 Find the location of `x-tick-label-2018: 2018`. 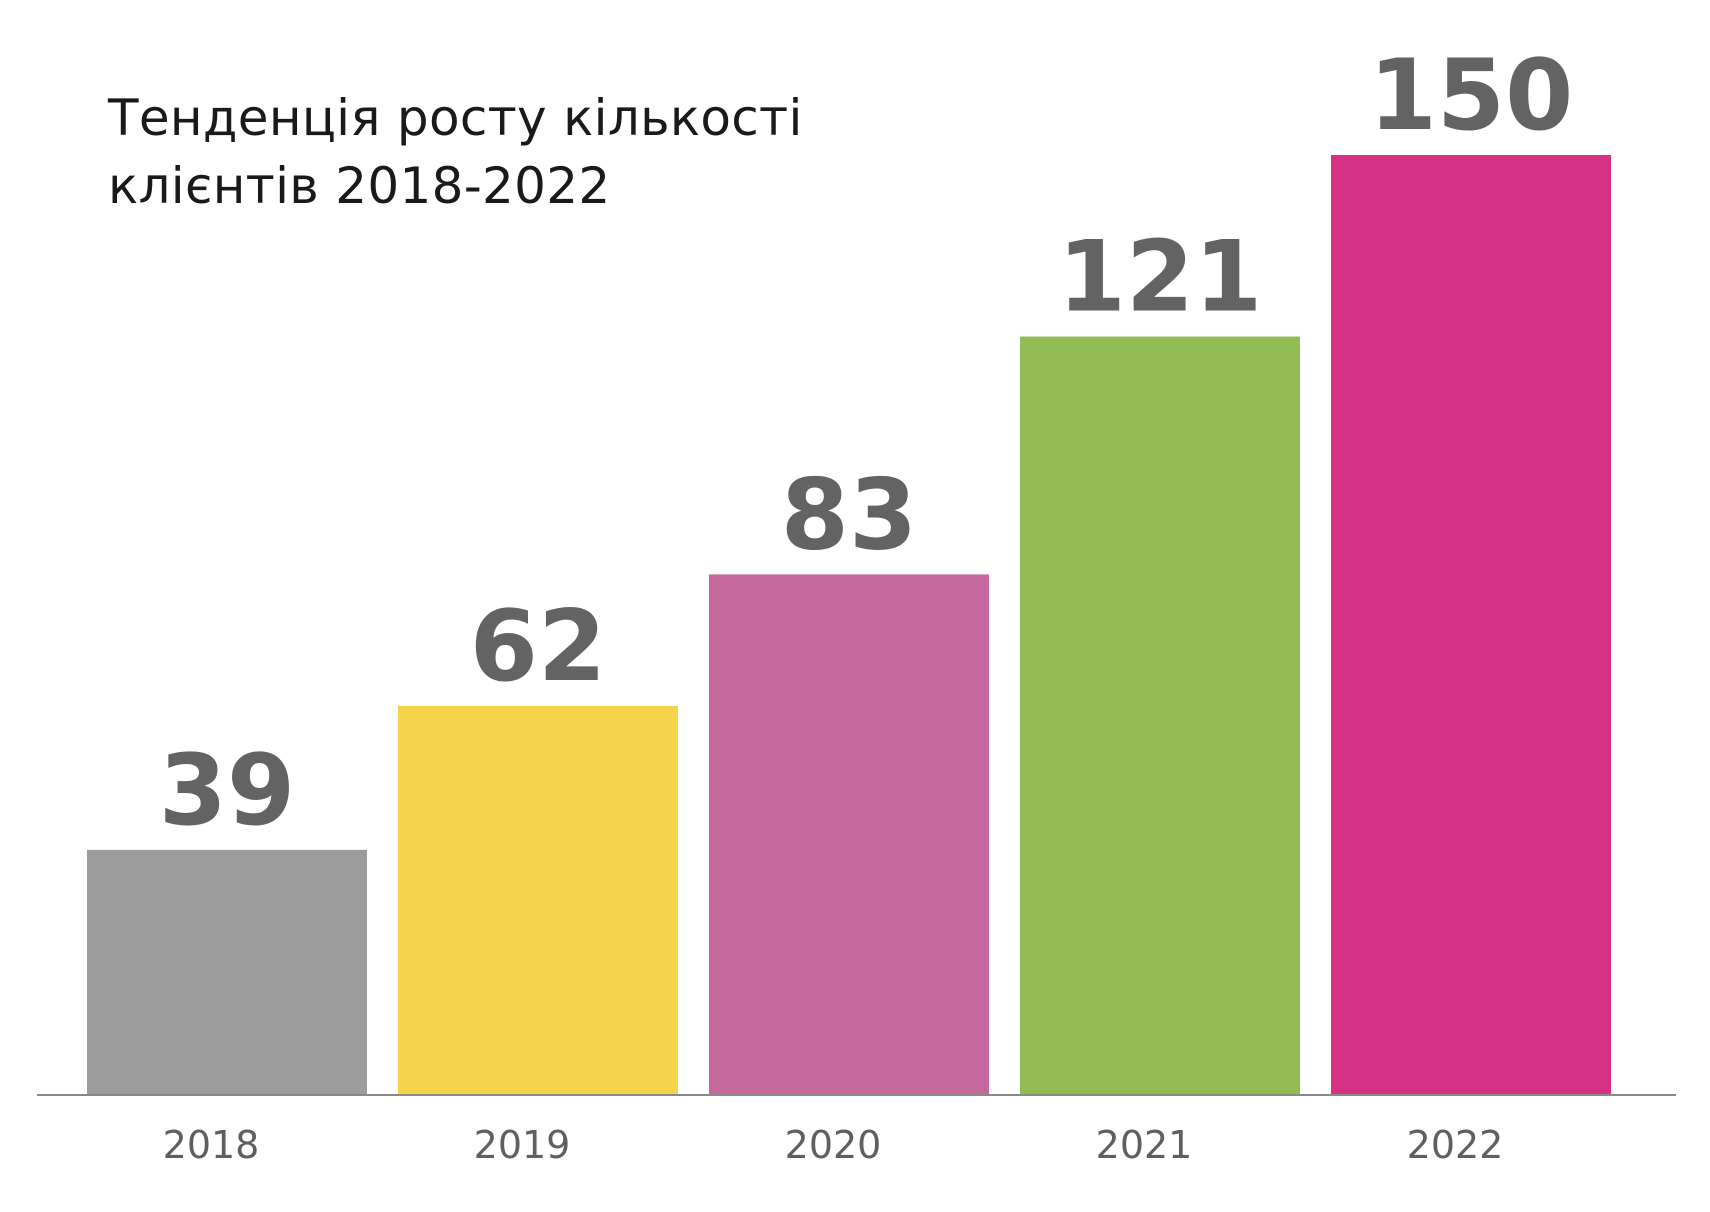

x-tick-label-2018: 2018 is located at coordinates (211, 1145).